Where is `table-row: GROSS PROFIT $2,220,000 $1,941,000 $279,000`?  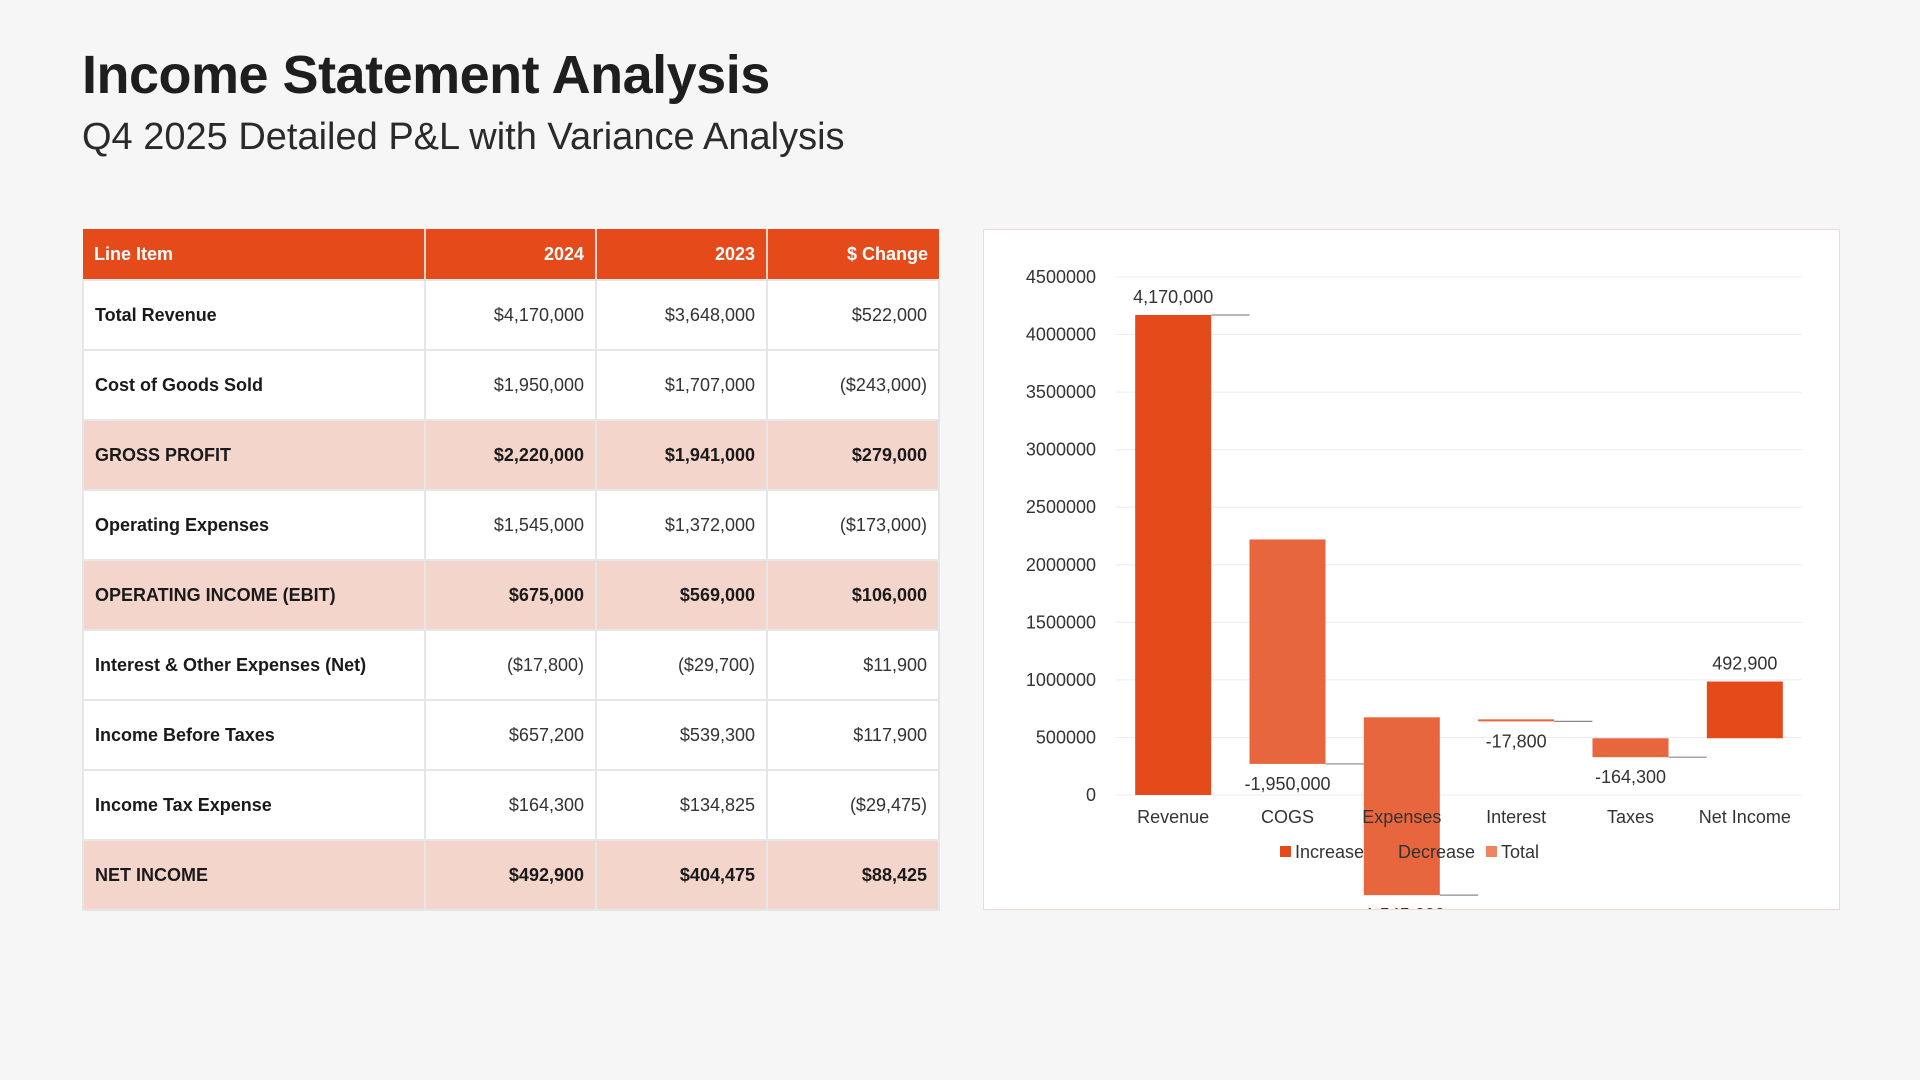
table-row: GROSS PROFIT $2,220,000 $1,941,000 $279,000 is located at coordinates (511, 455).